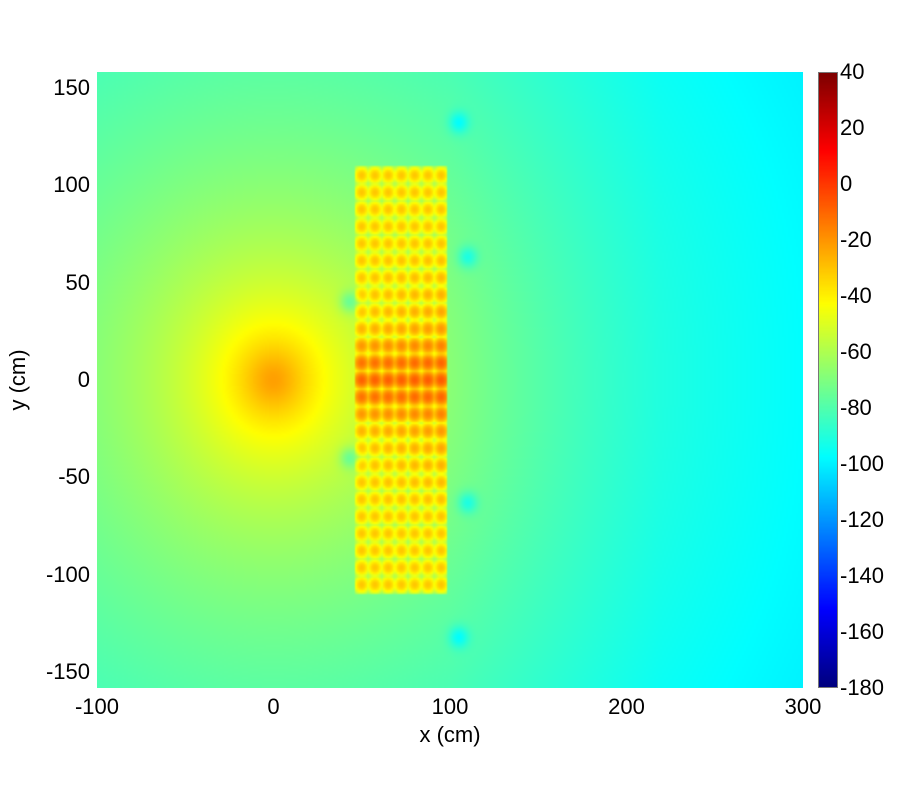 The width and height of the screenshot is (900, 800). I want to click on x-tick-label: -100, so click(97, 706).